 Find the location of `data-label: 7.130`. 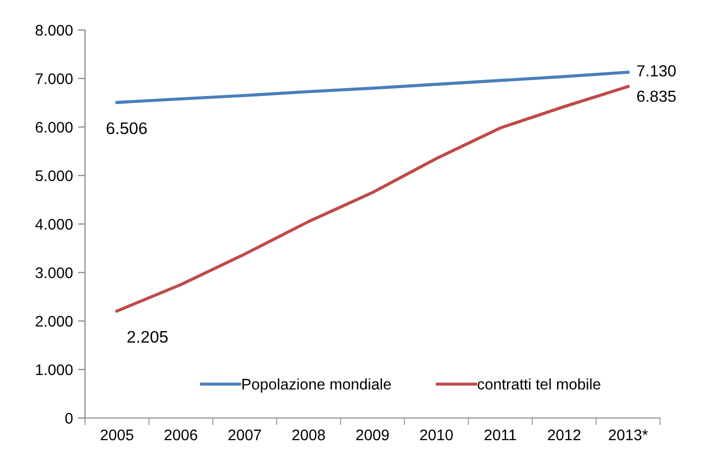

data-label: 7.130 is located at coordinates (656, 70).